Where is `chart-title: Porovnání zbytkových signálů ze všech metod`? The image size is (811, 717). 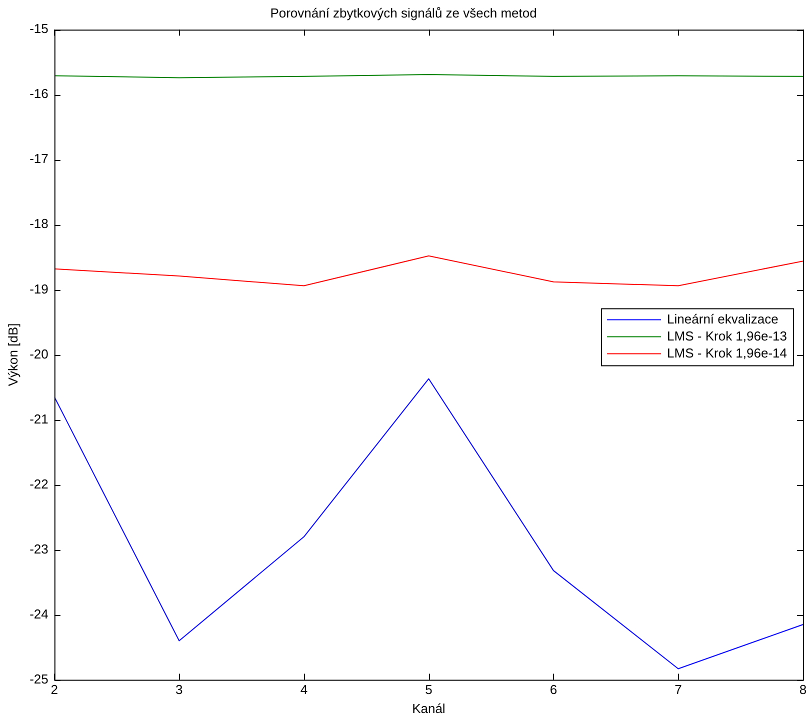 chart-title: Porovnání zbytkových signálů ze všech metod is located at coordinates (403, 12).